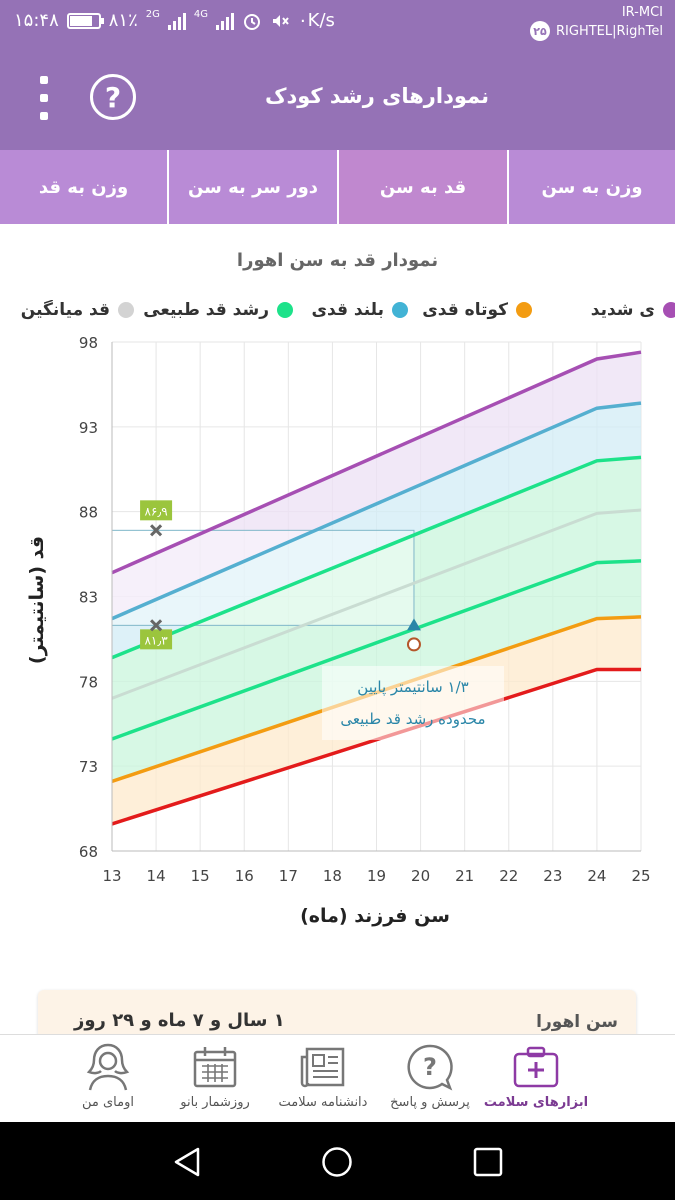 This screenshot has width=675, height=1200. What do you see at coordinates (44, 98) in the screenshot?
I see `overflow-menu-icon` at bounding box center [44, 98].